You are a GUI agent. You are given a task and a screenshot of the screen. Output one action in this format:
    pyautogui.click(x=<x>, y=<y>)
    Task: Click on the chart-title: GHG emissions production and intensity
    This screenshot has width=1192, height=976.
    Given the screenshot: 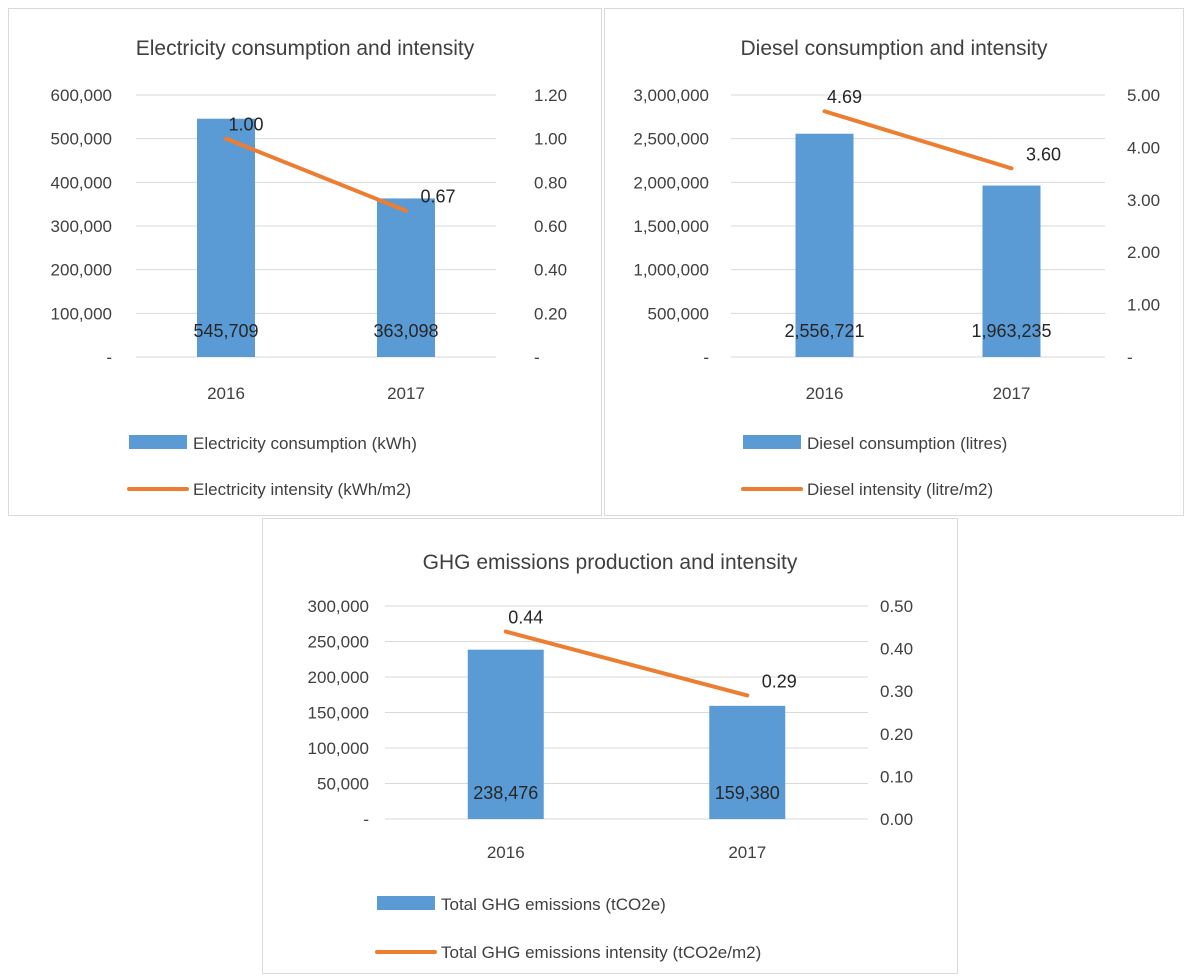 What is the action you would take?
    pyautogui.click(x=610, y=562)
    